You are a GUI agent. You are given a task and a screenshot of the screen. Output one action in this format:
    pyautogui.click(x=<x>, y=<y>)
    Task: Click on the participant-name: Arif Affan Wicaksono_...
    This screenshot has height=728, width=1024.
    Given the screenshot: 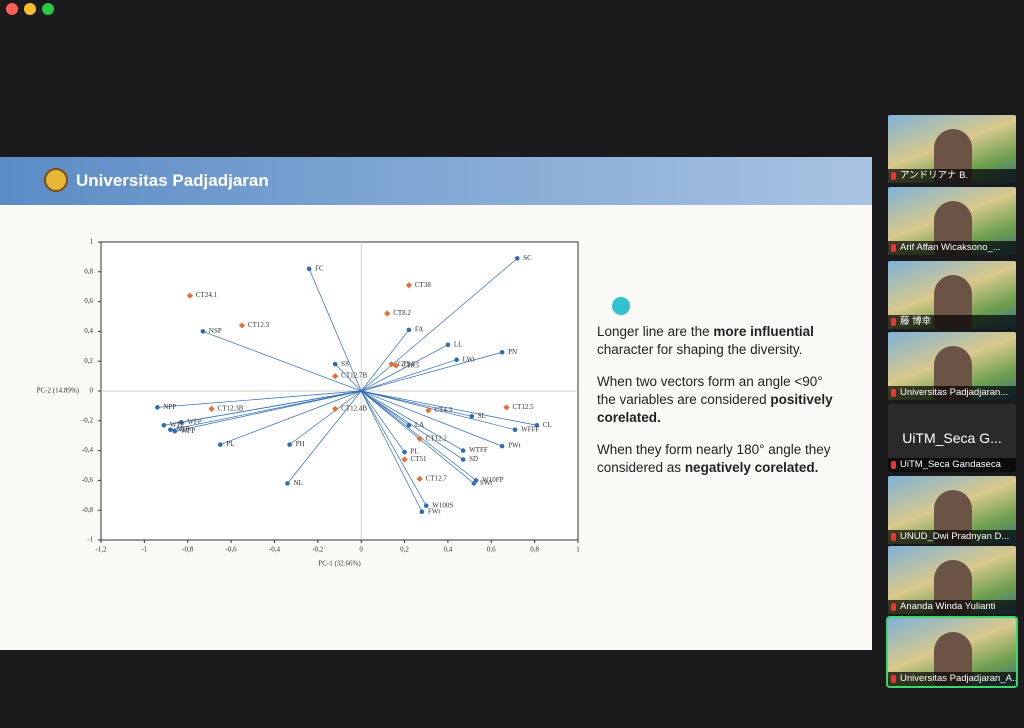 What is the action you would take?
    pyautogui.click(x=952, y=248)
    